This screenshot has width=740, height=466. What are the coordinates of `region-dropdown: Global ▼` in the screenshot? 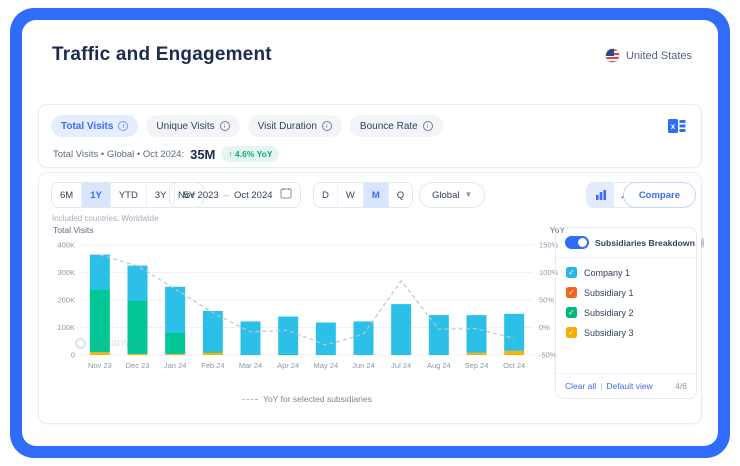 It's located at (452, 195).